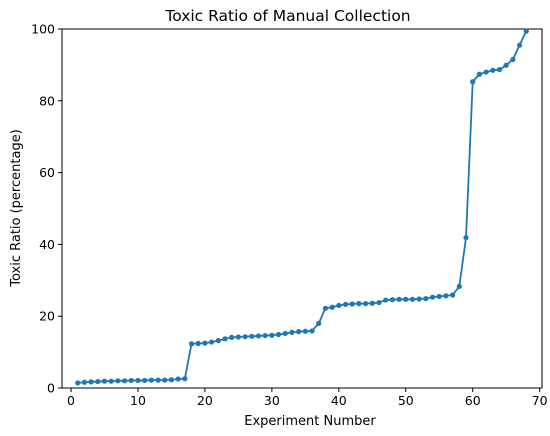  I want to click on x-tick-label: 60, so click(473, 400).